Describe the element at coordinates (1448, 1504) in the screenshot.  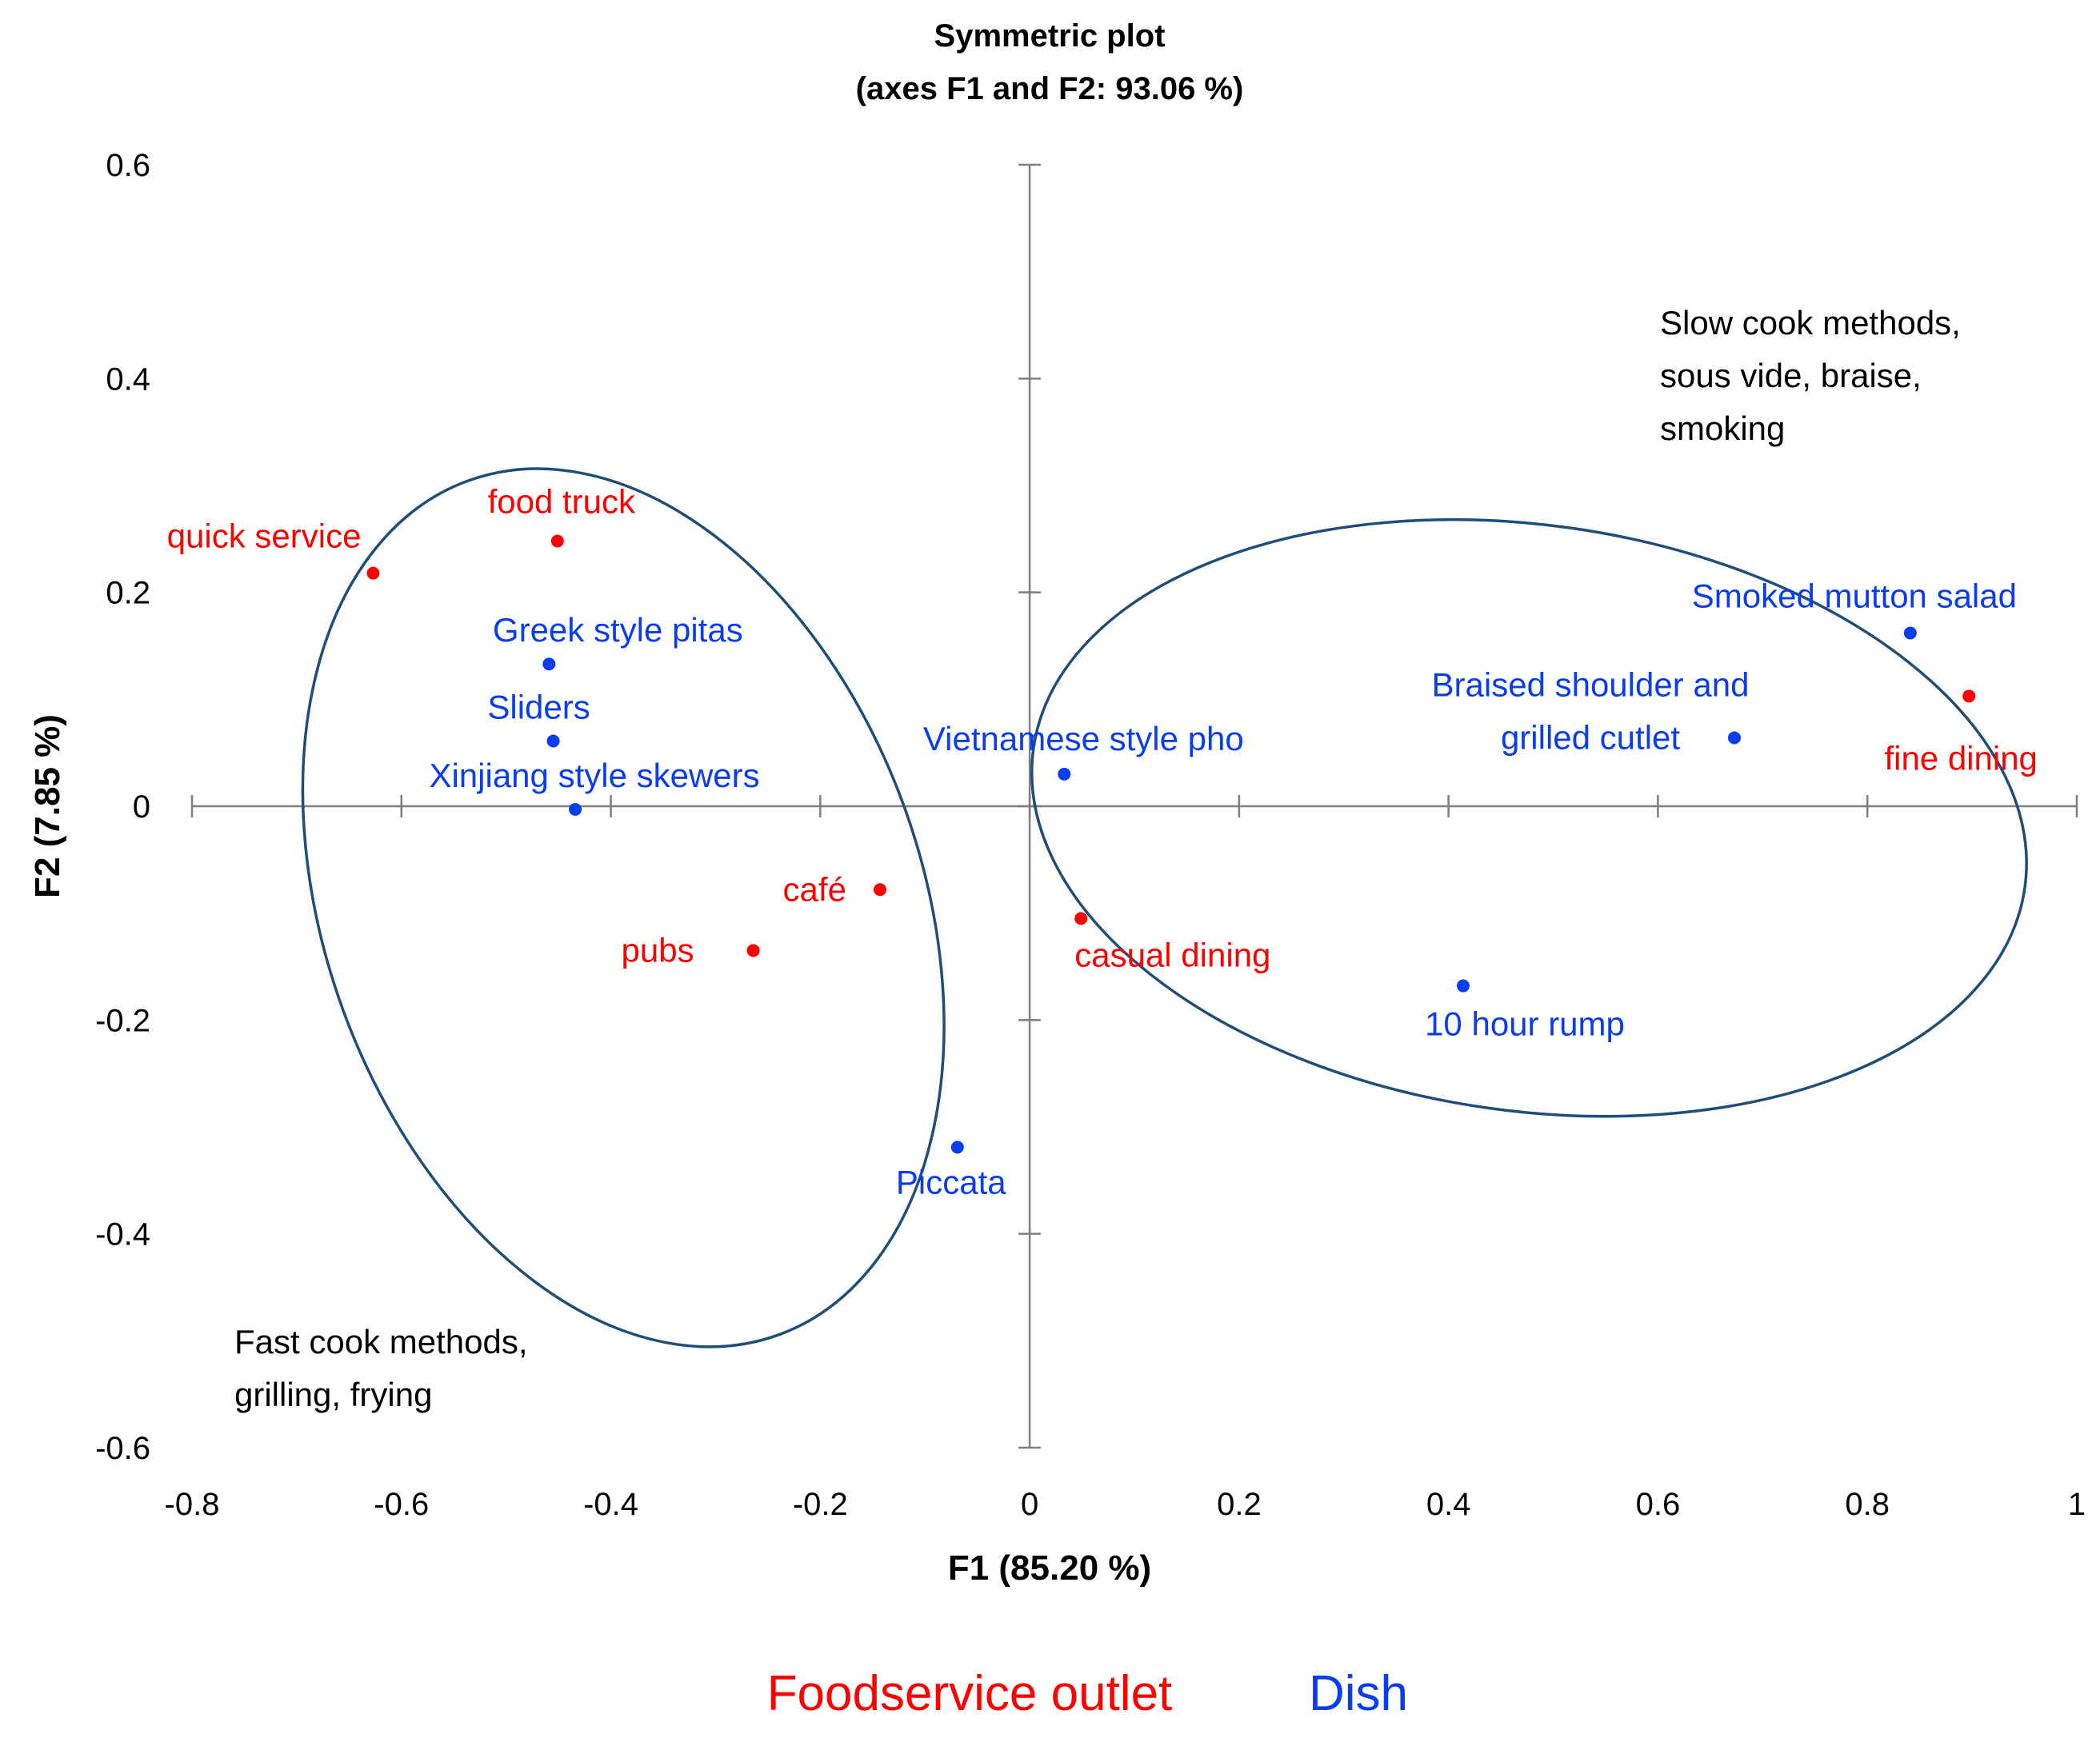
I see `x-tick-label: 0.4` at that location.